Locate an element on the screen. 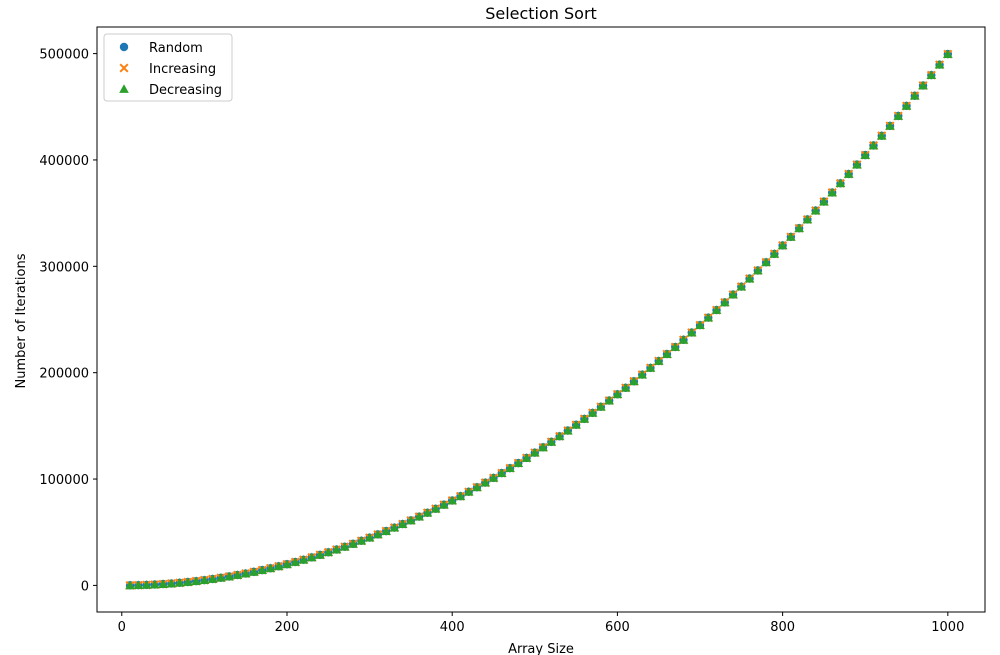  y-tick-label: 0 is located at coordinates (85, 586).